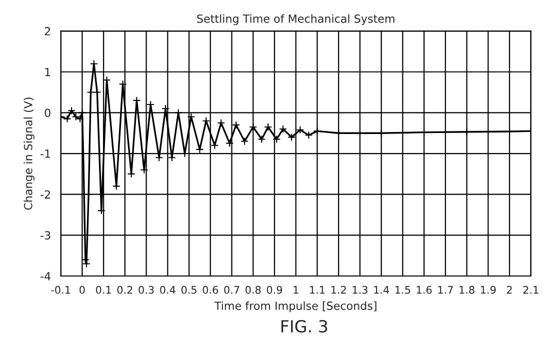 Image resolution: width=553 pixels, height=345 pixels. Describe the element at coordinates (424, 290) in the screenshot. I see `x-tick-label: 1.6` at that location.